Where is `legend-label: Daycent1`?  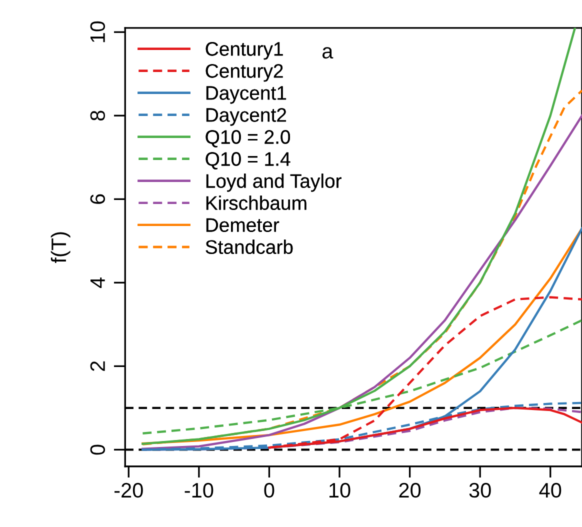
legend-label: Daycent1 is located at coordinates (246, 95).